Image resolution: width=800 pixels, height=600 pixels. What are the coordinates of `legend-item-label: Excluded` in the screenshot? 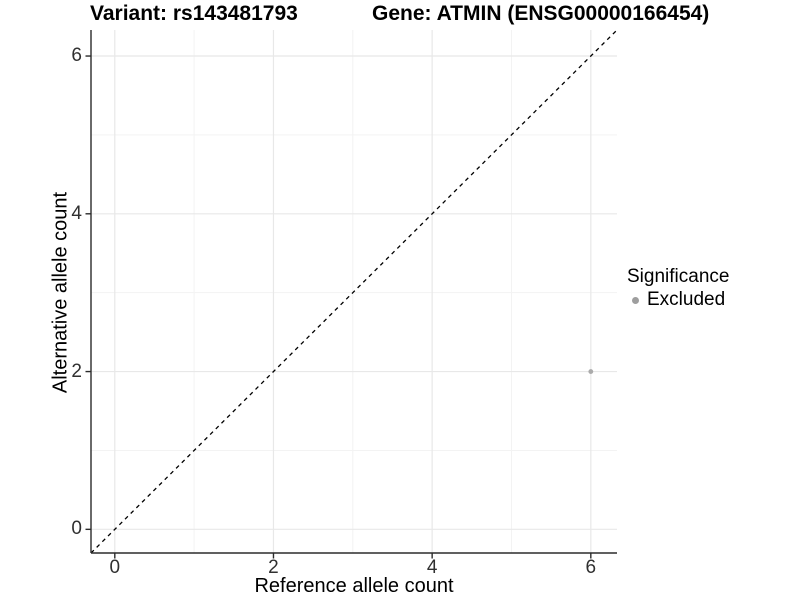 It's located at (686, 299).